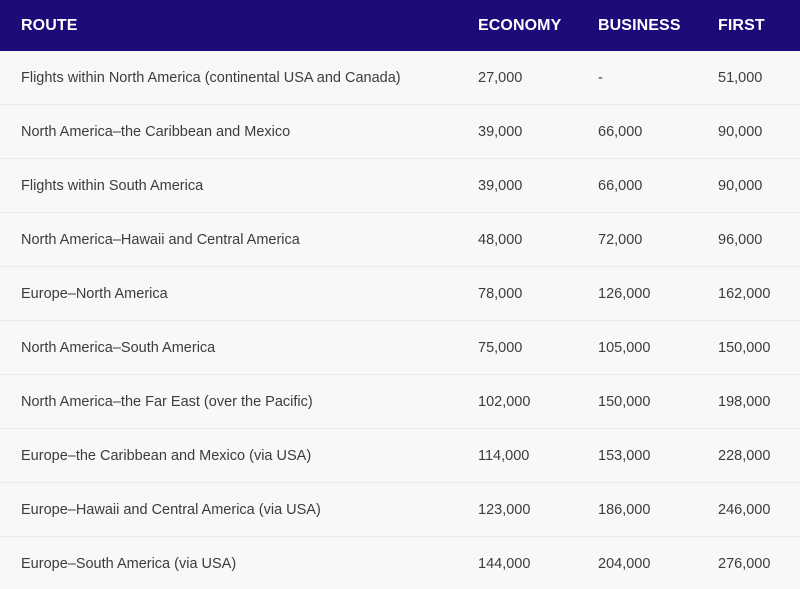 The height and width of the screenshot is (589, 800). Describe the element at coordinates (624, 509) in the screenshot. I see `cell-business: 186,000` at that location.